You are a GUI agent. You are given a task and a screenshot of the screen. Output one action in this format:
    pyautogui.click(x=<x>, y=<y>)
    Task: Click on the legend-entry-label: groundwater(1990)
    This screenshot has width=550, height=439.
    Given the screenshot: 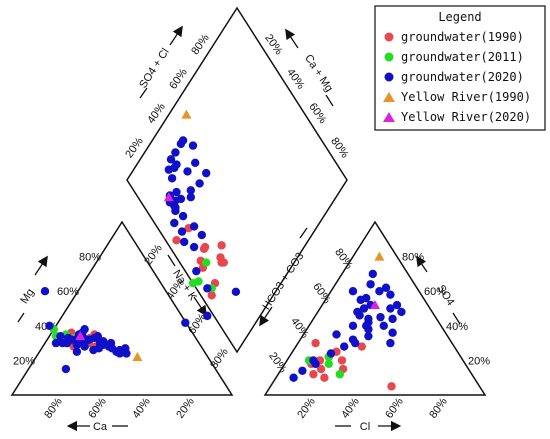 What is the action you would take?
    pyautogui.click(x=462, y=37)
    